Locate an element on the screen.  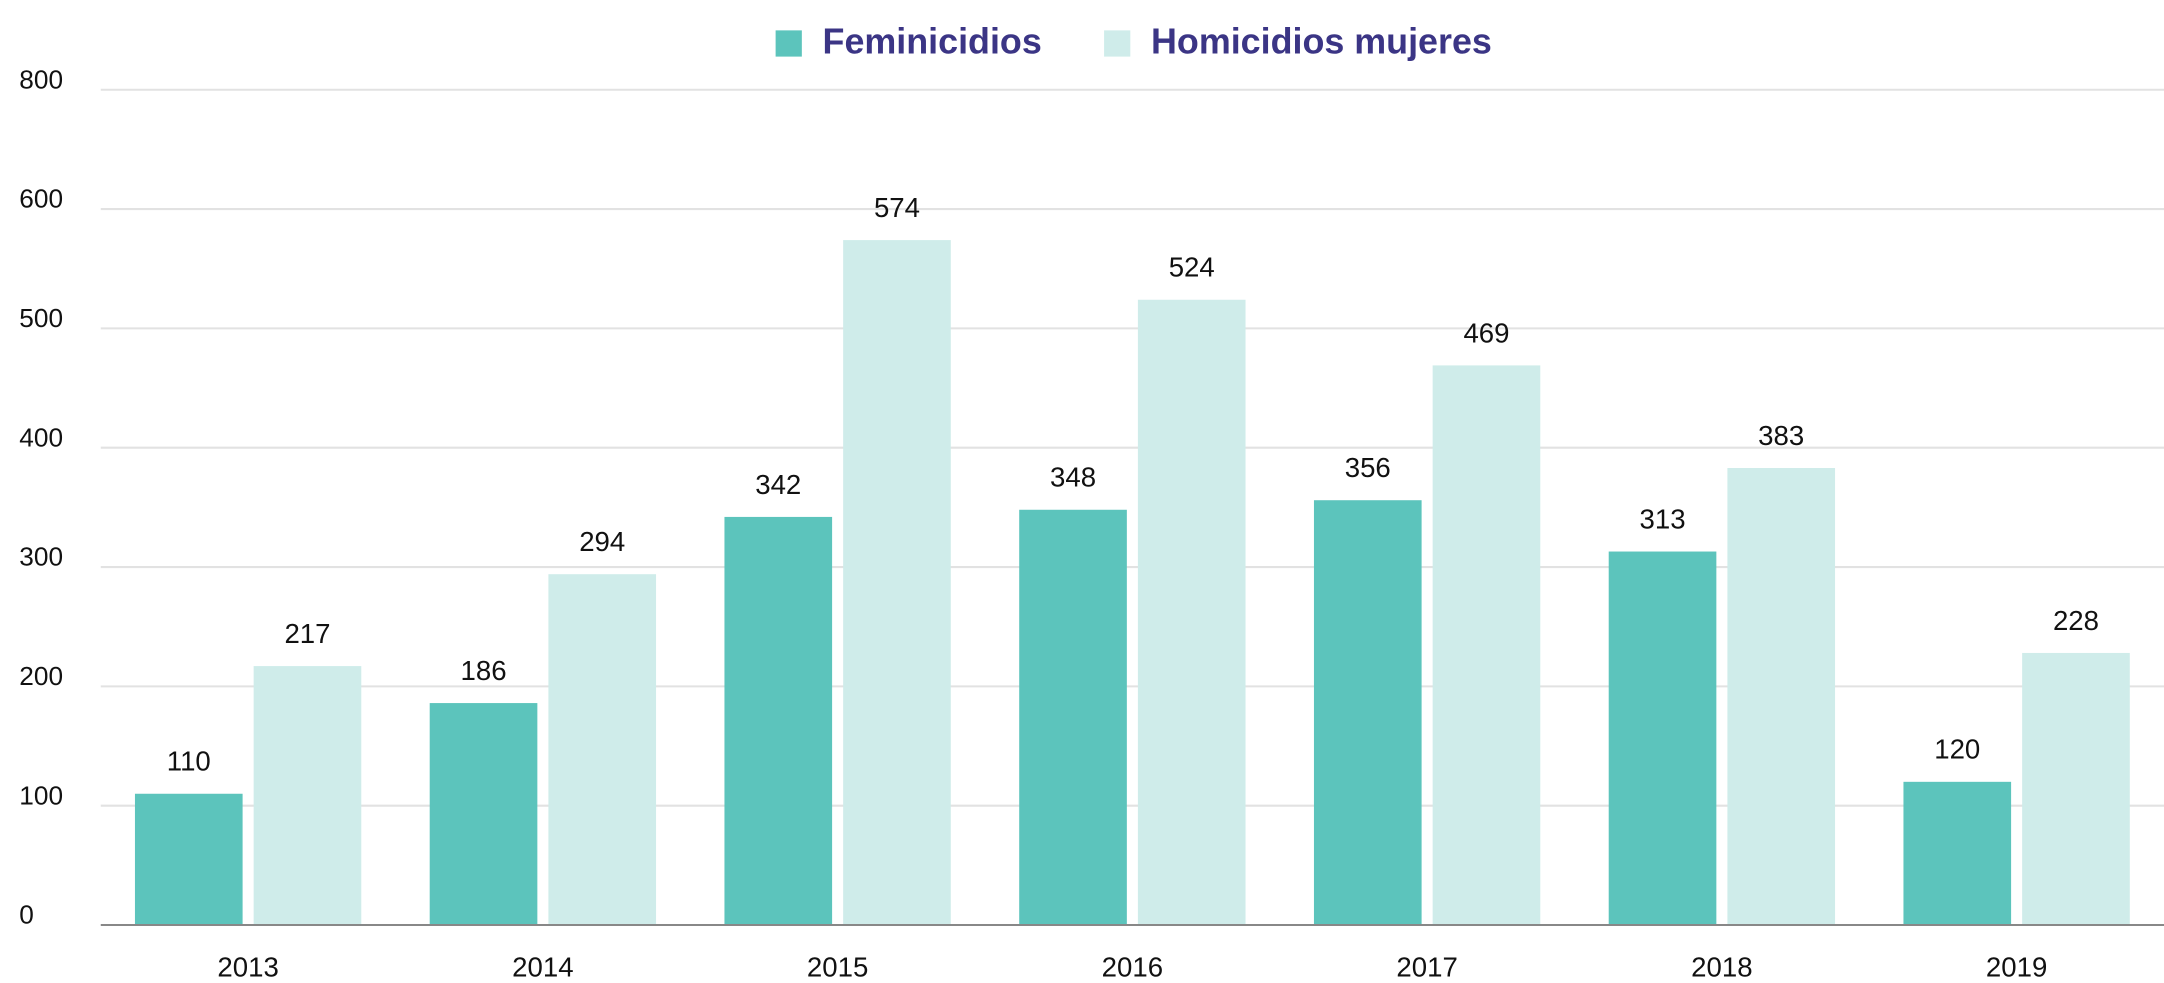
value-label: 348 is located at coordinates (1073, 477).